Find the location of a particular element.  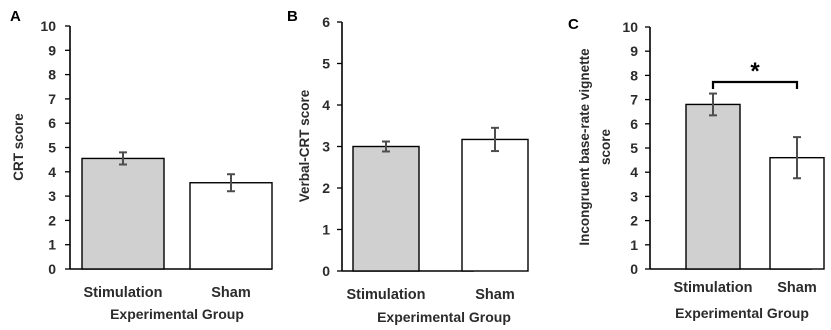

y-axis-title: Incongruent base-rate vignette score is located at coordinates (595, 147).